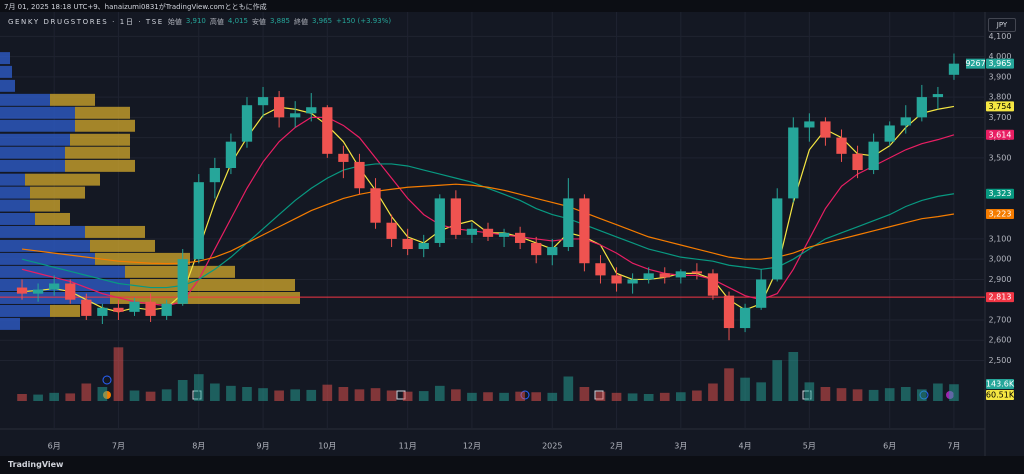 The width and height of the screenshot is (1024, 474). What do you see at coordinates (107, 380) in the screenshot?
I see `dividend-marker` at bounding box center [107, 380].